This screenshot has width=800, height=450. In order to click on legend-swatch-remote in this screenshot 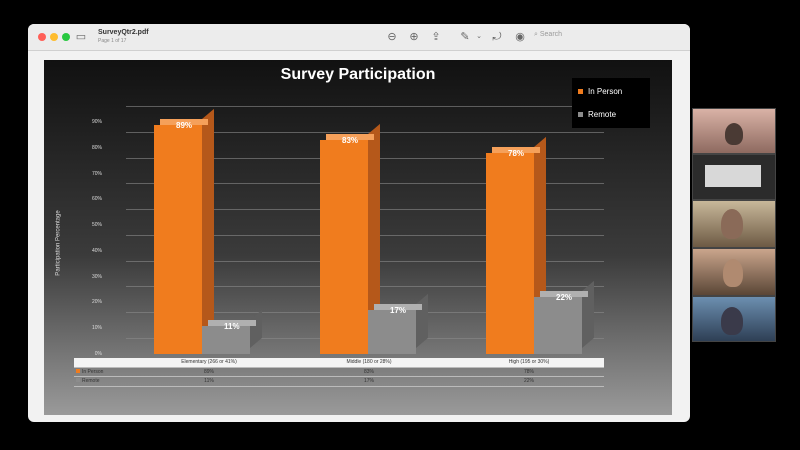, I will do `click(580, 114)`.